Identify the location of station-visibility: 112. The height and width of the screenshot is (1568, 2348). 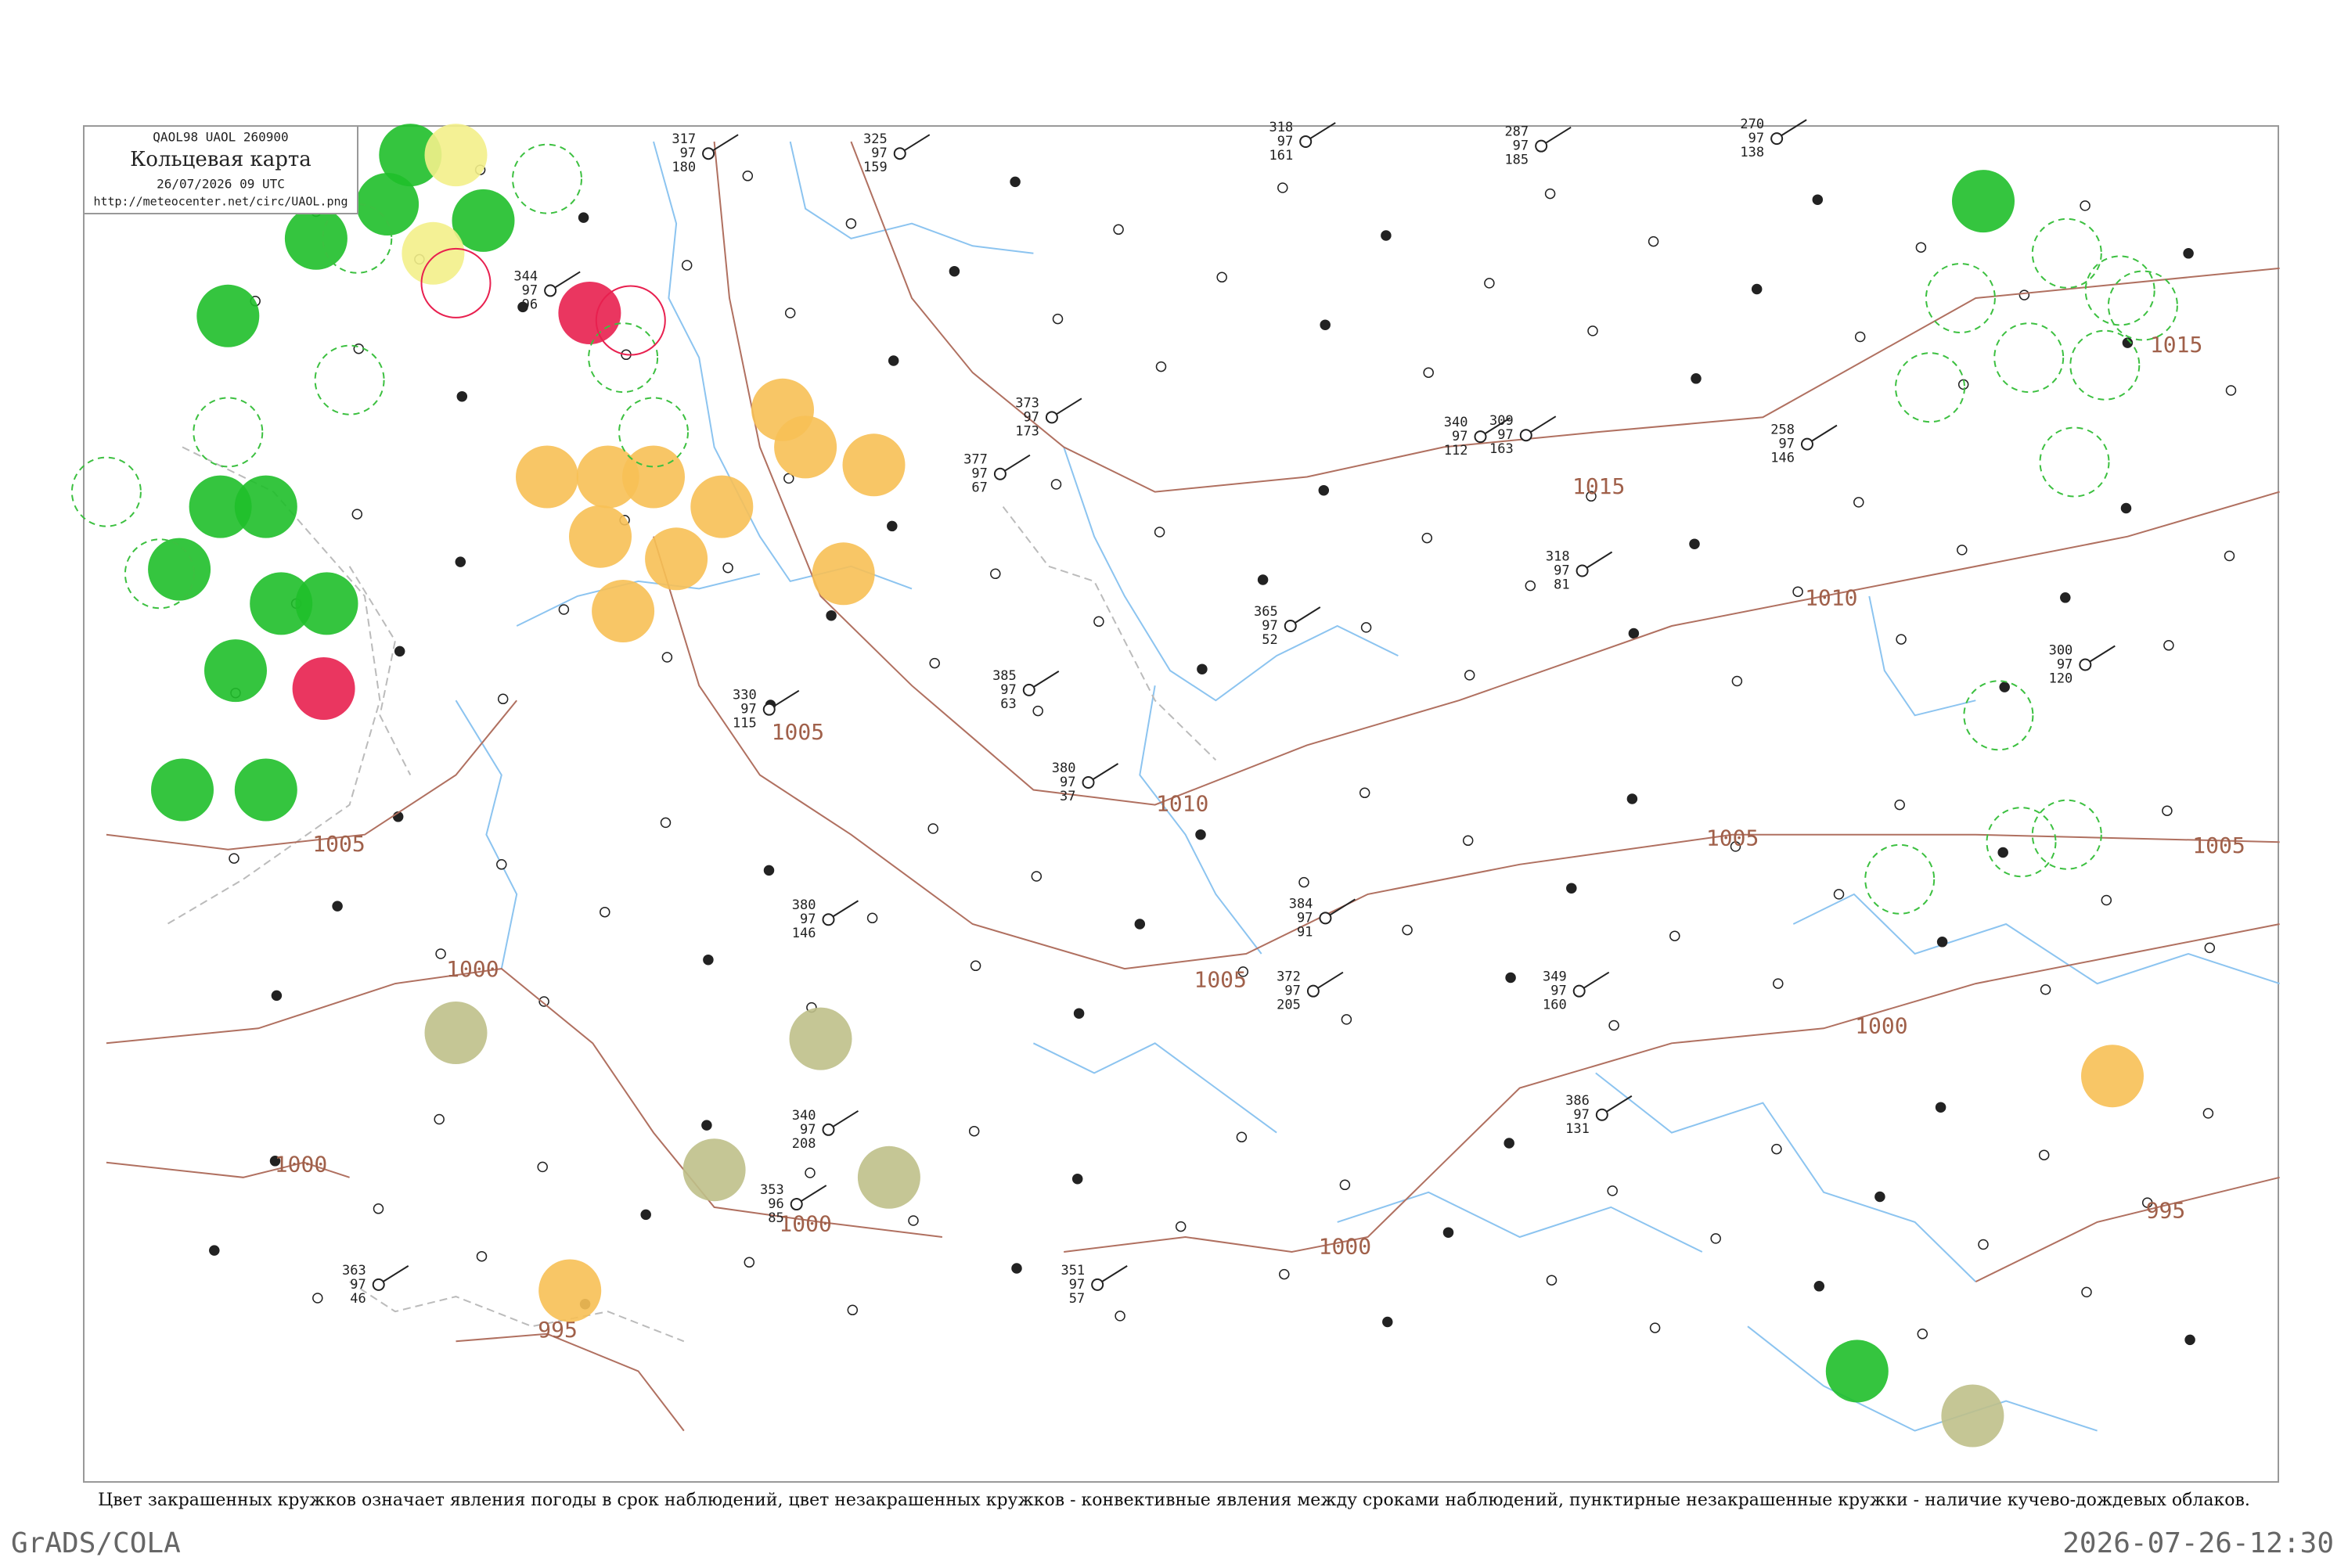
(1456, 451).